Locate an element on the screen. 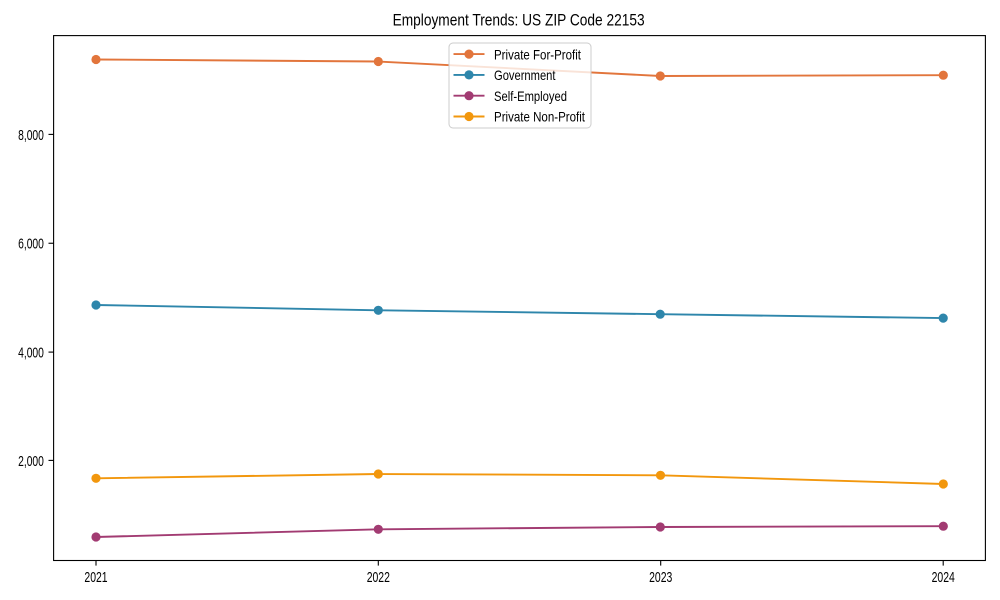 Image resolution: width=1000 pixels, height=600 pixels. svg-text: 2024 is located at coordinates (943, 577).